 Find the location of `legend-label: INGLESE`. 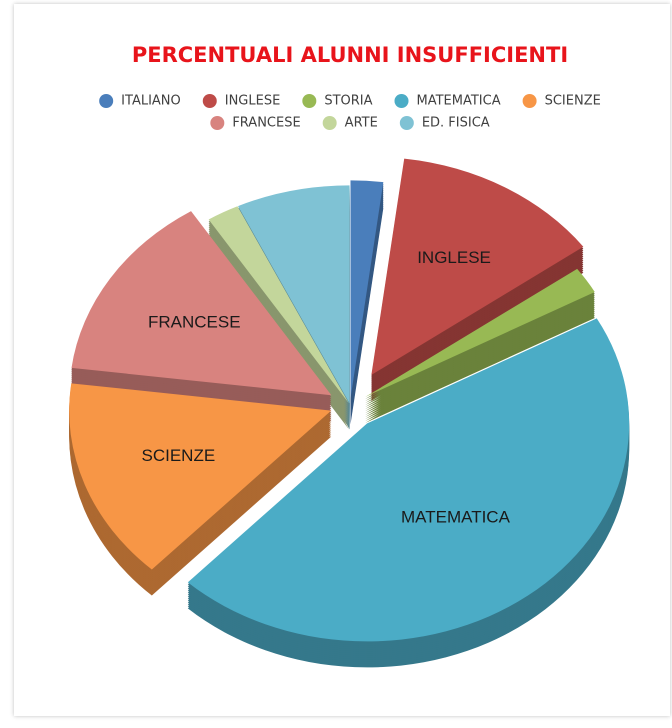

legend-label: INGLESE is located at coordinates (253, 101).